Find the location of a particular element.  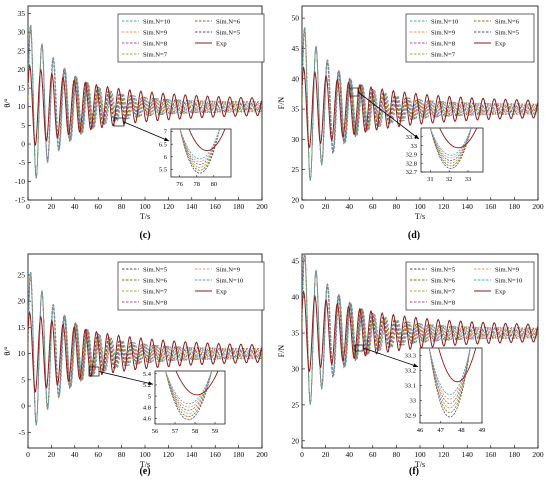

y-tick-label: -10 is located at coordinates (20, 181).